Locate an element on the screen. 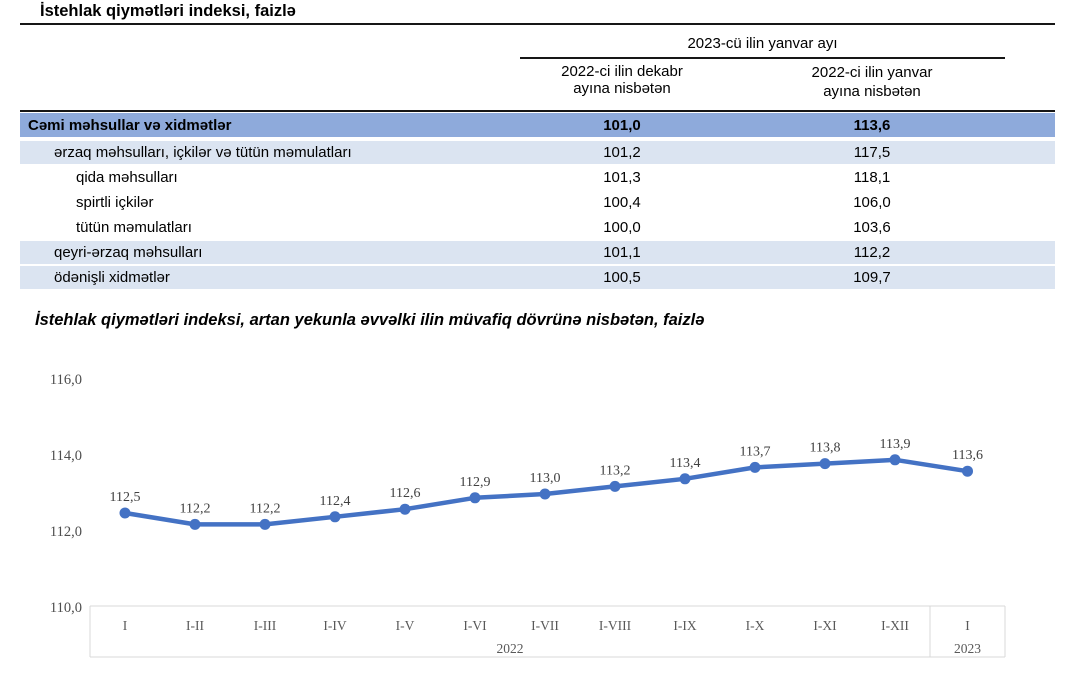  data-point-label: 113,0 is located at coordinates (545, 478).